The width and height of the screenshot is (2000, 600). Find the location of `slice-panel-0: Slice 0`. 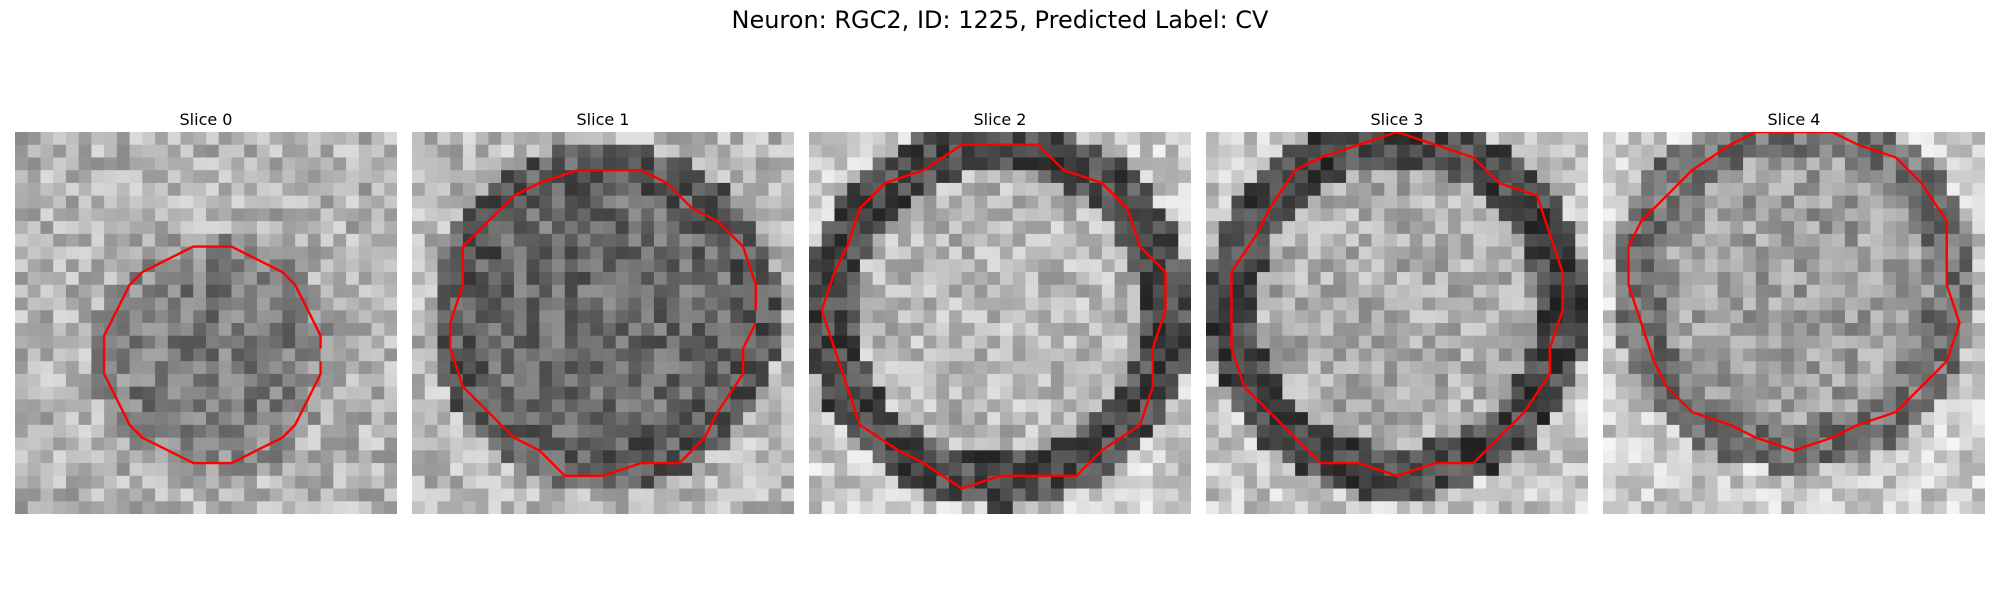

slice-panel-0: Slice 0 is located at coordinates (206, 311).